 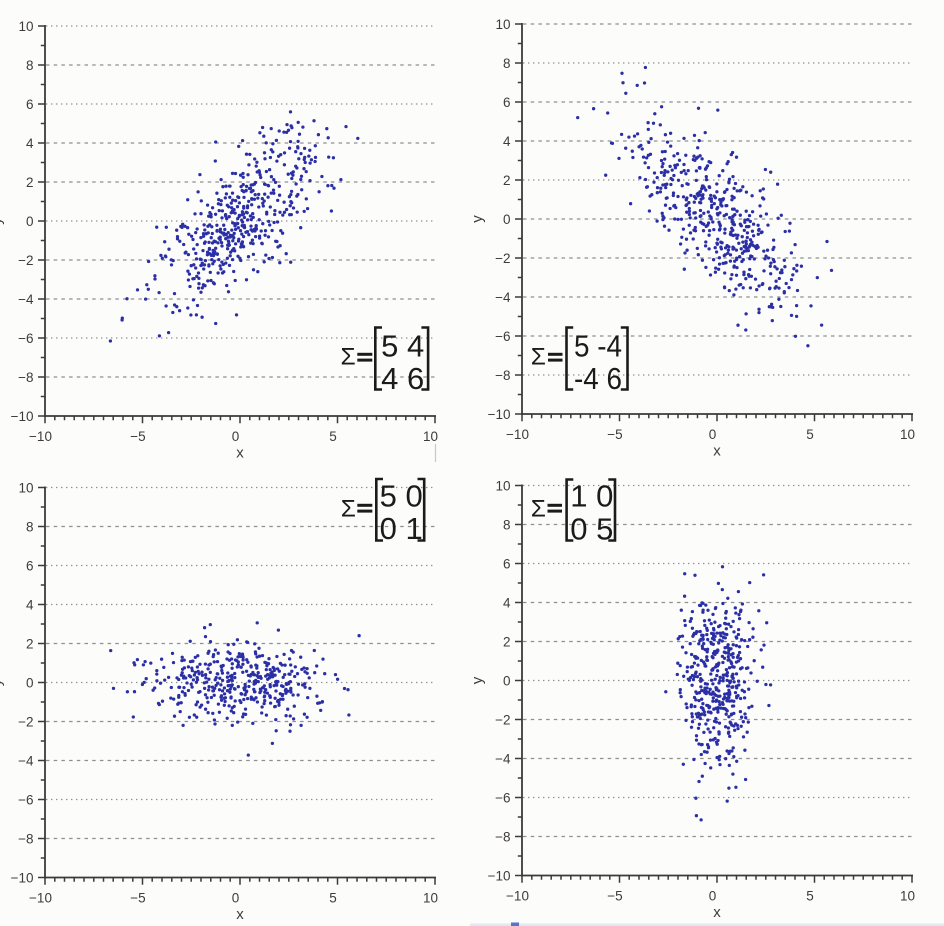 What do you see at coordinates (598, 345) in the screenshot?
I see `svg-text: 5 -4` at bounding box center [598, 345].